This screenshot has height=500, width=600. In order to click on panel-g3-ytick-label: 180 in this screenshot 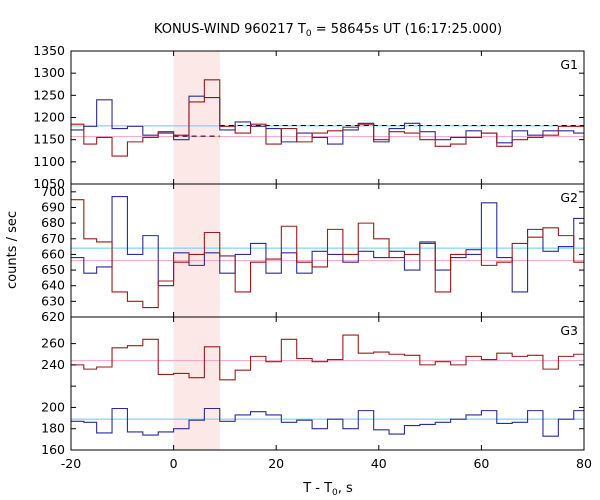, I will do `click(53, 428)`.